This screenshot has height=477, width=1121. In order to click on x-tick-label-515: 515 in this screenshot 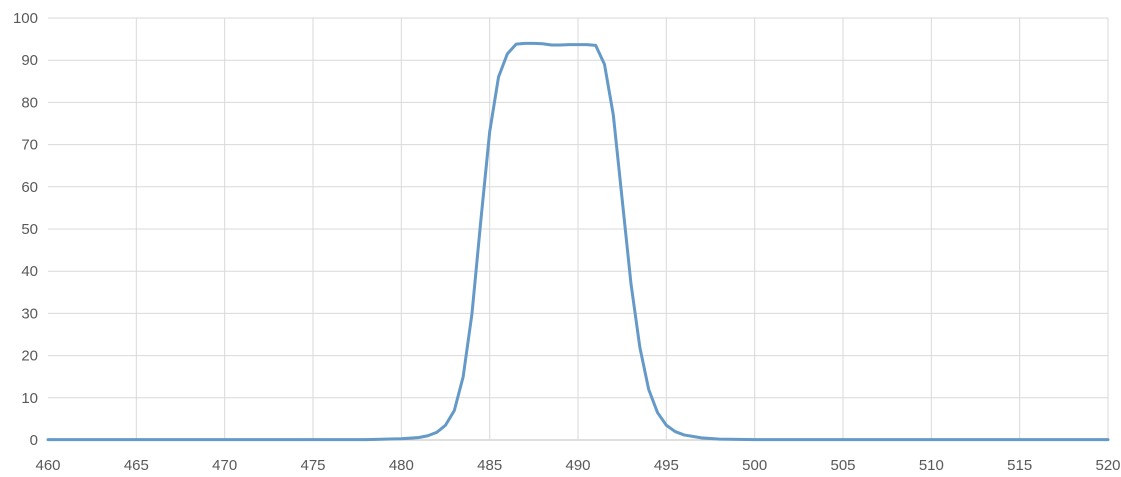, I will do `click(1019, 465)`.